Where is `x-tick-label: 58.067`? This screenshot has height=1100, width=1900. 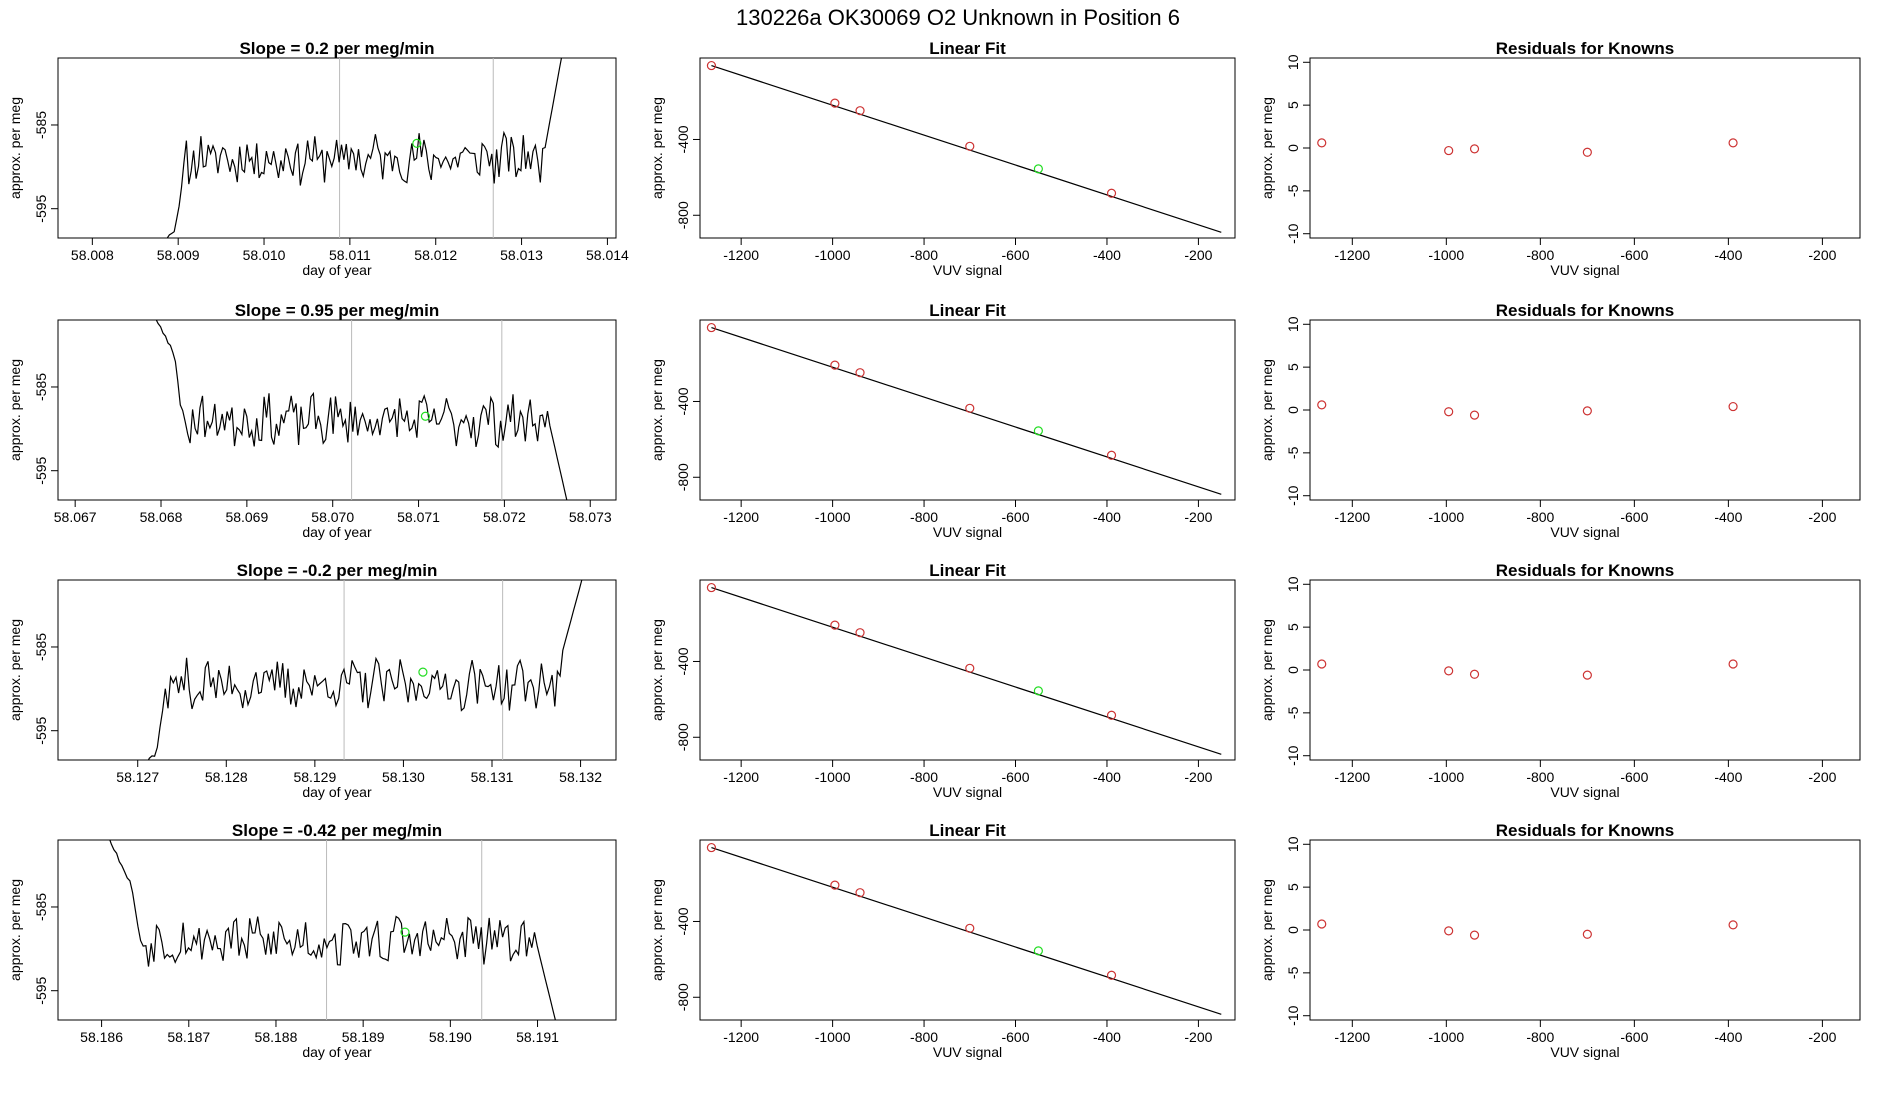 x-tick-label: 58.067 is located at coordinates (75, 517).